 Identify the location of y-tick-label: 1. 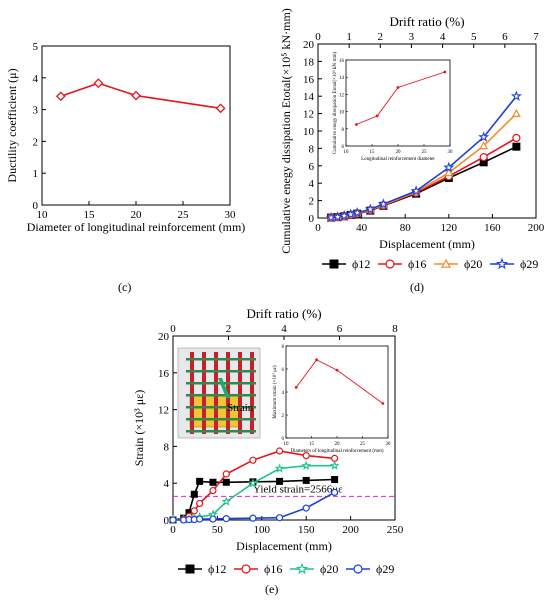
(36, 174).